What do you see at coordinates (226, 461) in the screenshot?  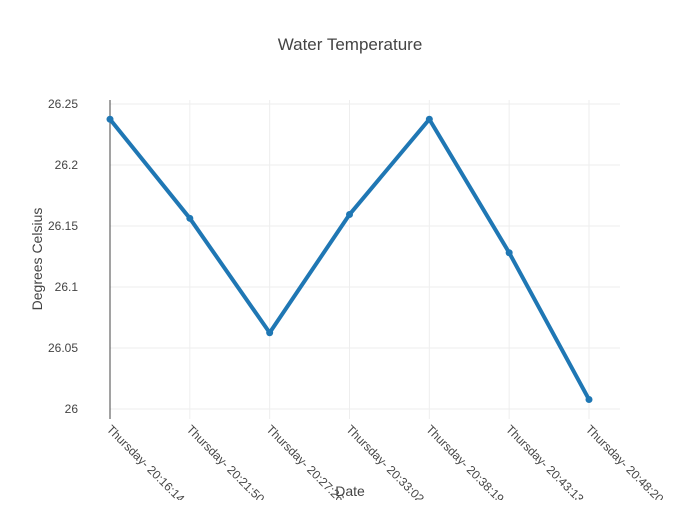 I see `x-tick-label: Thursday- 20:21:50` at bounding box center [226, 461].